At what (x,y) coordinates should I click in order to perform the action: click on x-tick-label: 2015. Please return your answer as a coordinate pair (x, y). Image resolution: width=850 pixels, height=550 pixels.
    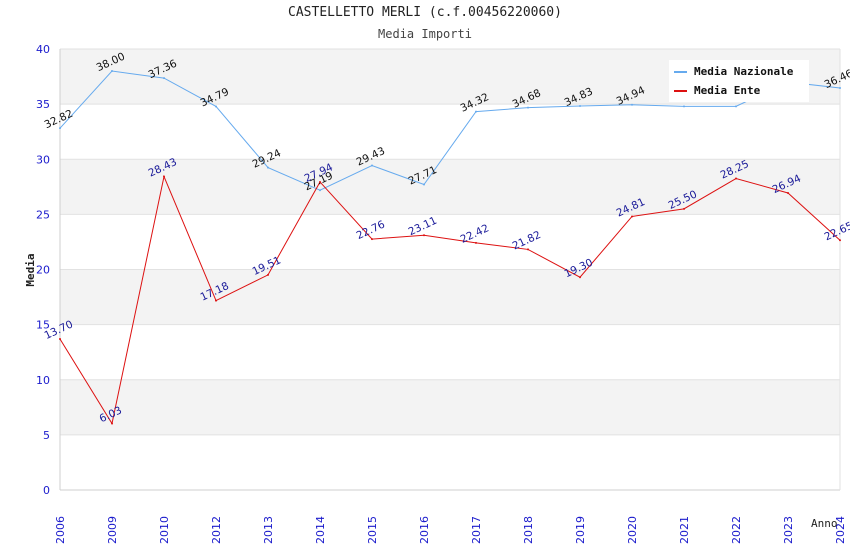
    Looking at the image, I should click on (372, 530).